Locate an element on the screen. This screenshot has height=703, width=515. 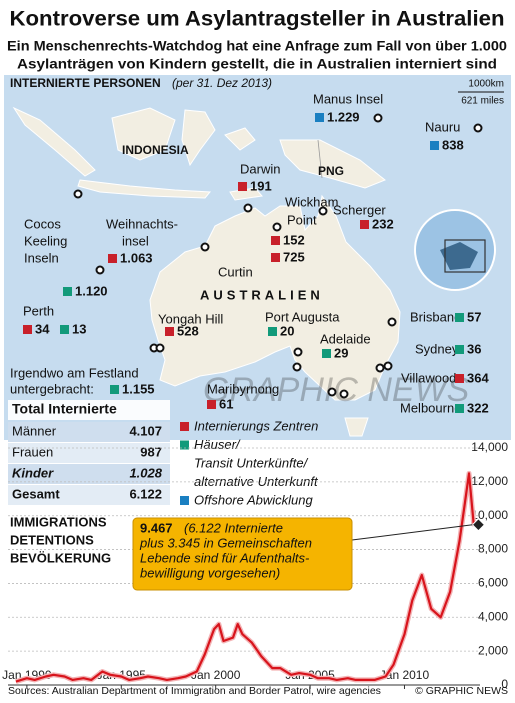
chart-title: BEVÖLKERUNG is located at coordinates (60, 557).